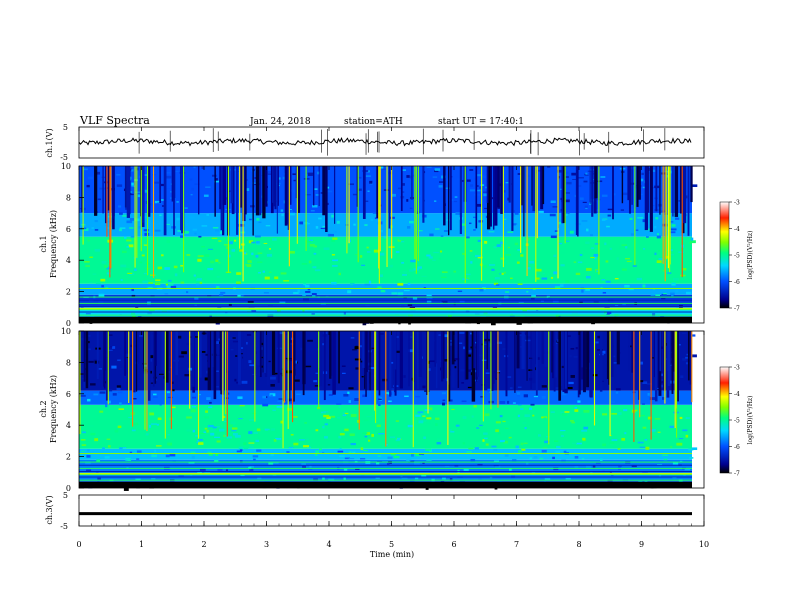 This screenshot has width=792, height=612. What do you see at coordinates (43, 243) in the screenshot?
I see `ch1-spec-ylabel-channel: ch.1` at bounding box center [43, 243].